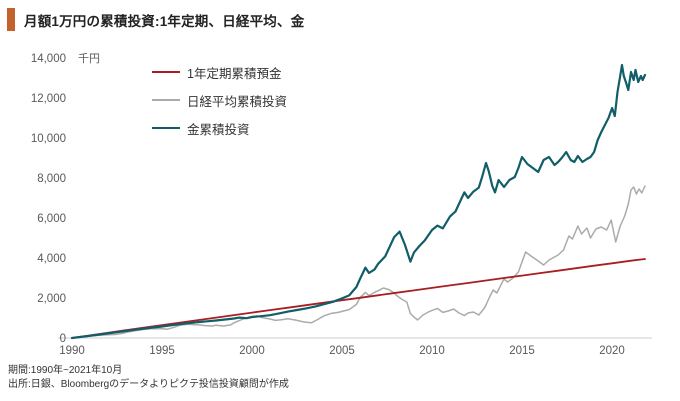  Describe the element at coordinates (166, 100) in the screenshot. I see `nikkei-line-swatch` at that location.